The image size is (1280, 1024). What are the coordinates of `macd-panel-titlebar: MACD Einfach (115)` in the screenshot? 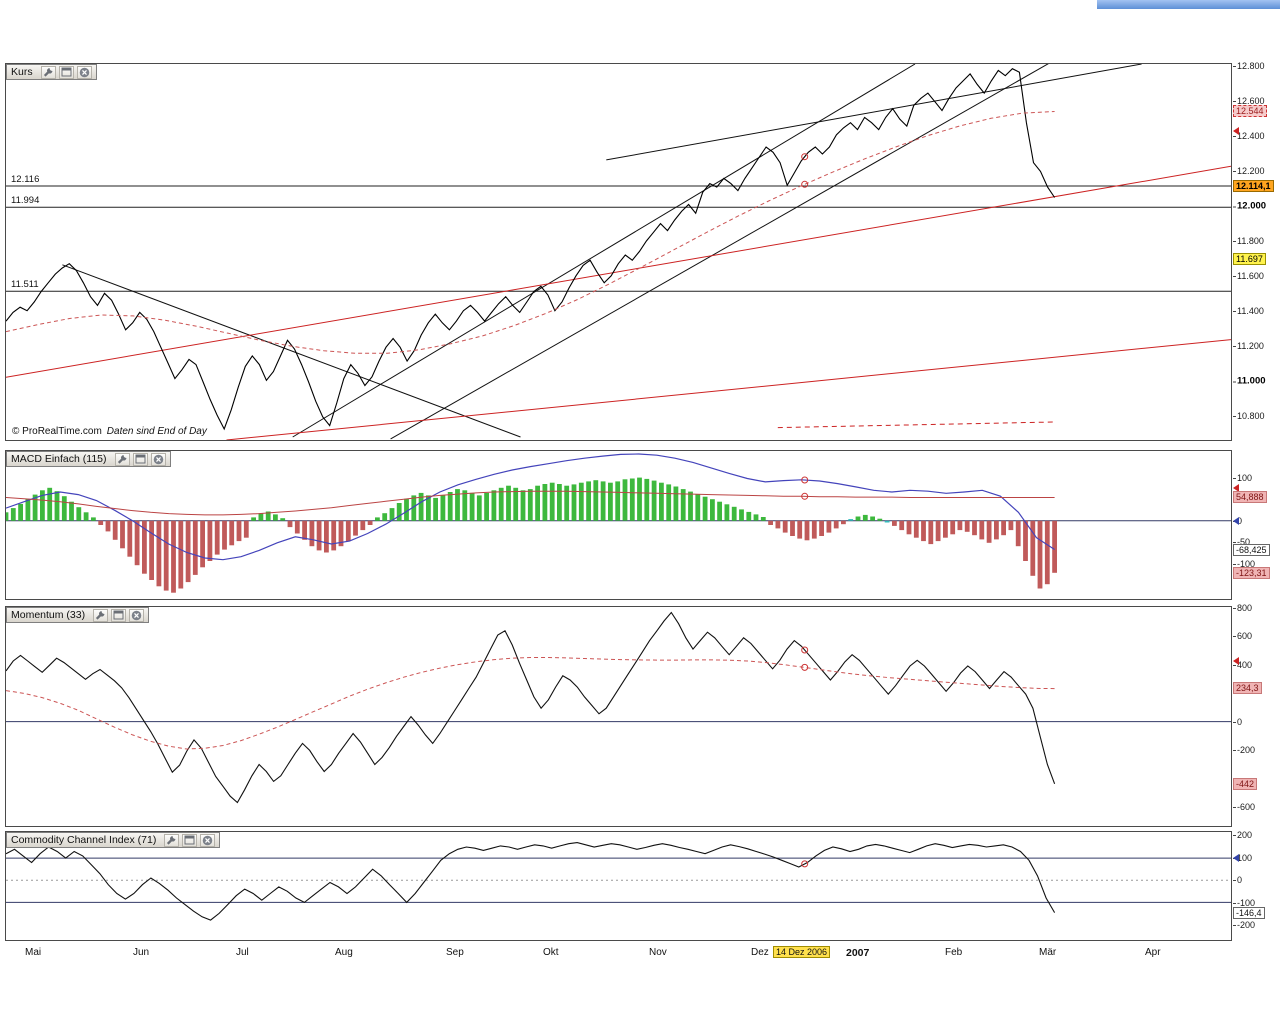 It's located at (88, 459).